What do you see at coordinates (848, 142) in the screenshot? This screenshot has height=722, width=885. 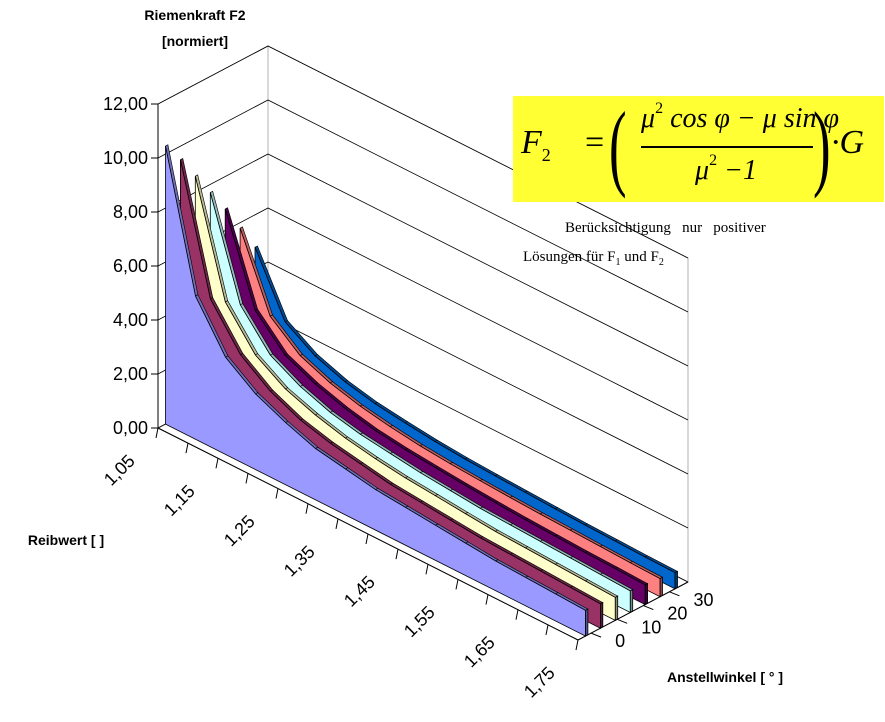 I see `formula-tail: ·G` at bounding box center [848, 142].